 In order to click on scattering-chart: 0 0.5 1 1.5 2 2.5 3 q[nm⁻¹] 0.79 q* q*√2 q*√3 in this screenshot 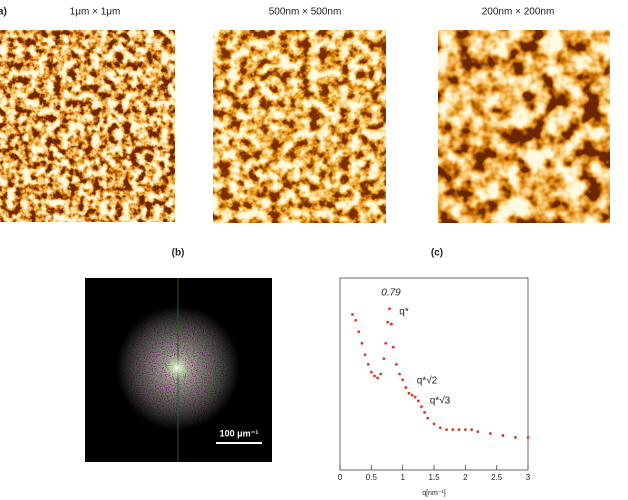, I will do `click(434, 387)`.